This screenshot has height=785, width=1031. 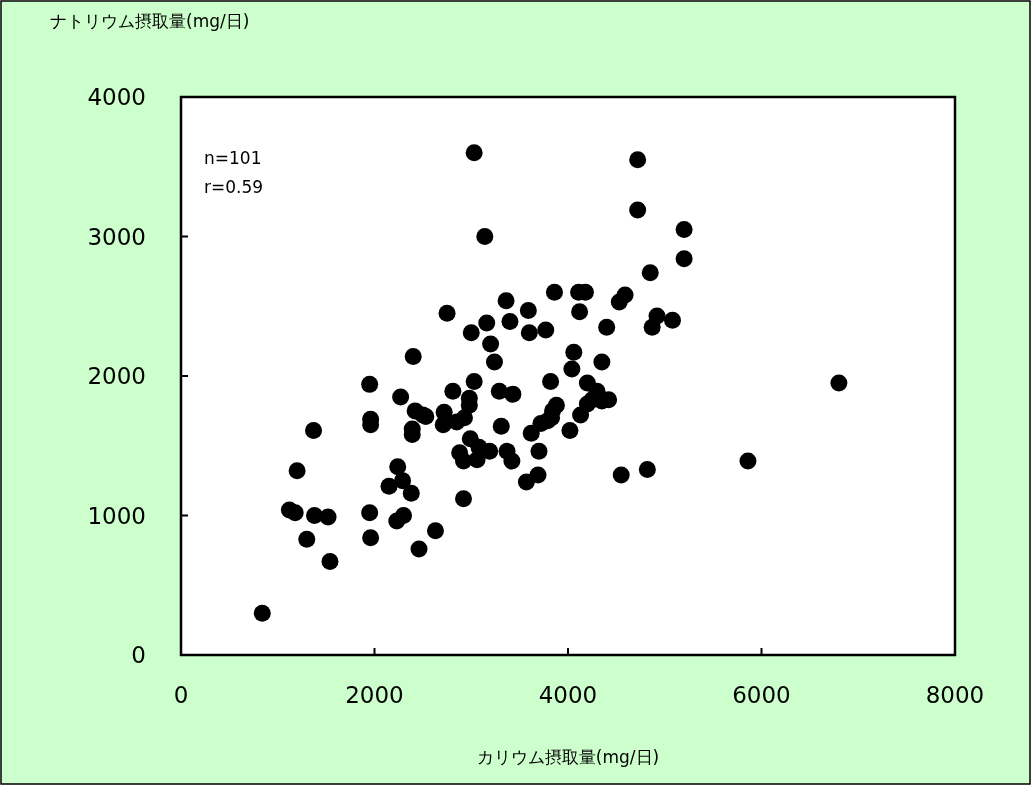 What do you see at coordinates (374, 695) in the screenshot?
I see `x-tick-label: 2000` at bounding box center [374, 695].